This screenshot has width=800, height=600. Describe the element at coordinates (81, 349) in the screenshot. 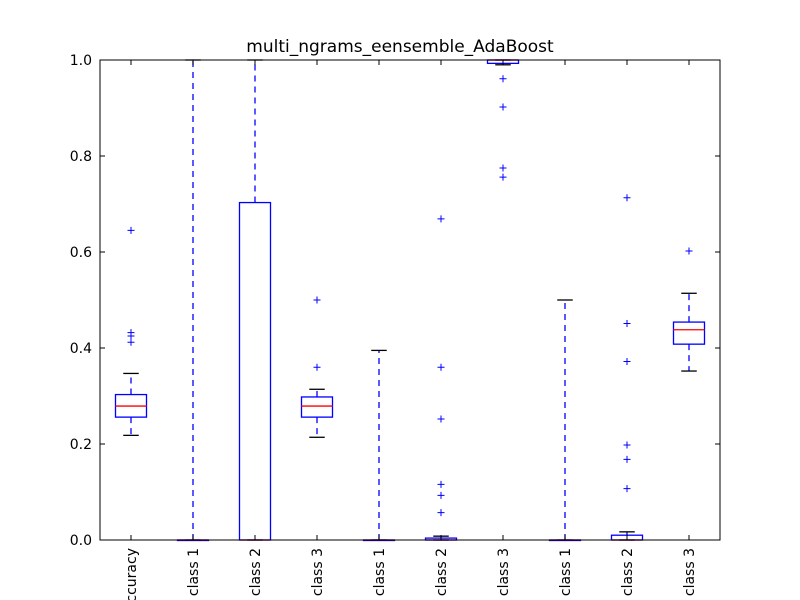

I see `y-tick-label: 0.4` at that location.